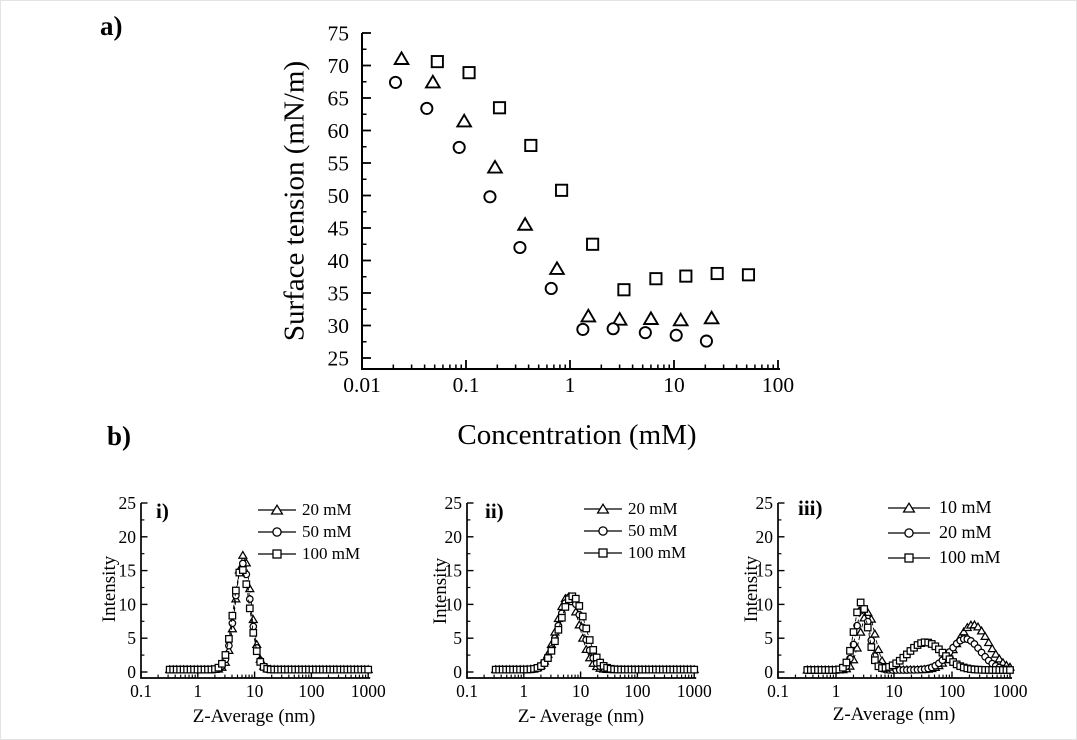  What do you see at coordinates (577, 435) in the screenshot?
I see `panel-a-xaxis-title: Concentration (mM)` at bounding box center [577, 435].